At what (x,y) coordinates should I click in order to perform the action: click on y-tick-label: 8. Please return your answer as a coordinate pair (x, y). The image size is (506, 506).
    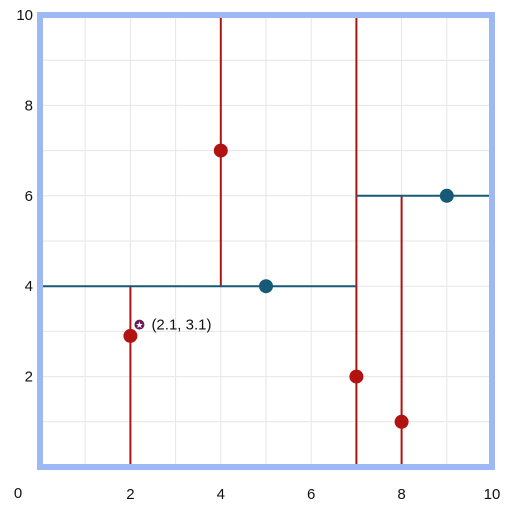
    Looking at the image, I should click on (29, 105).